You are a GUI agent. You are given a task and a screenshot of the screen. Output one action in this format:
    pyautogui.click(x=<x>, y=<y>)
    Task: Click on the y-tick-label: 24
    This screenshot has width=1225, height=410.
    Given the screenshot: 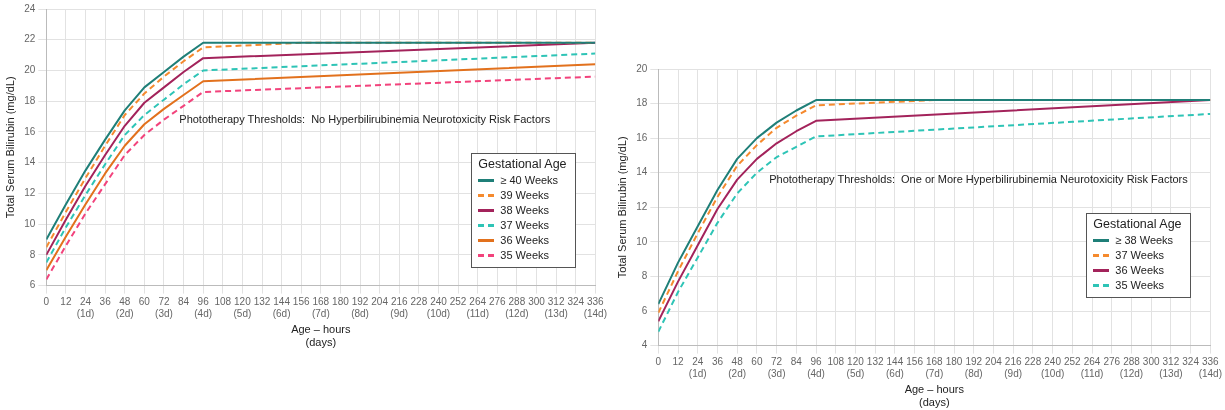 What is the action you would take?
    pyautogui.click(x=30, y=8)
    